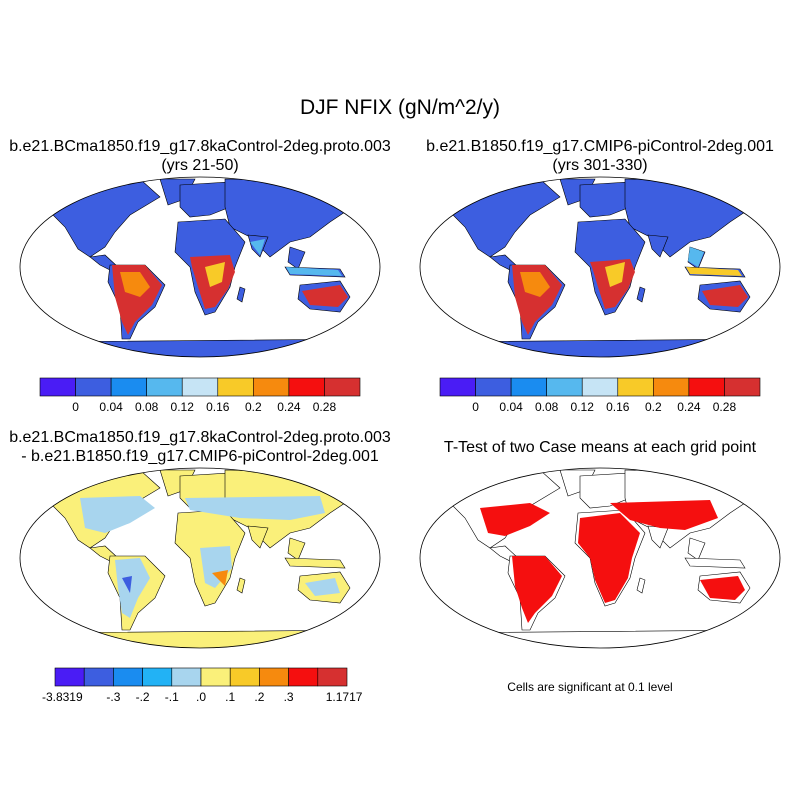  Describe the element at coordinates (400, 107) in the screenshot. I see `figure-title: DJF NFIX (gN/m^2/y)` at that location.